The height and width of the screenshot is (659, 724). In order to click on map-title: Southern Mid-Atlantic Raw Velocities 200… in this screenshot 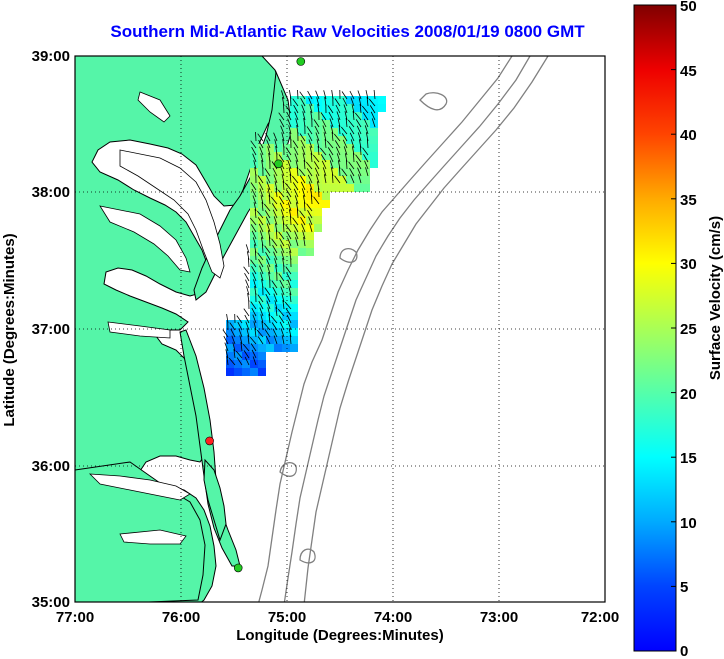, I will do `click(347, 31)`.